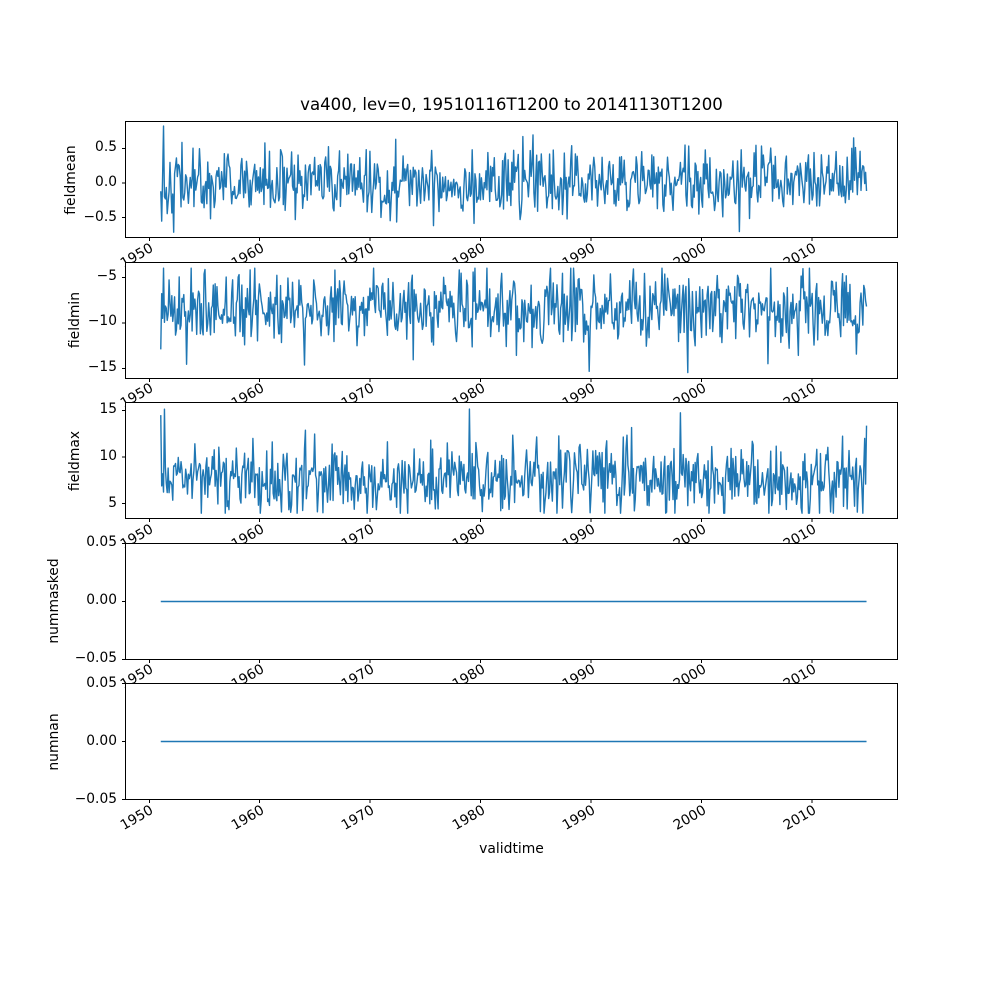  I want to click on series-line-fieldmin, so click(514, 320).